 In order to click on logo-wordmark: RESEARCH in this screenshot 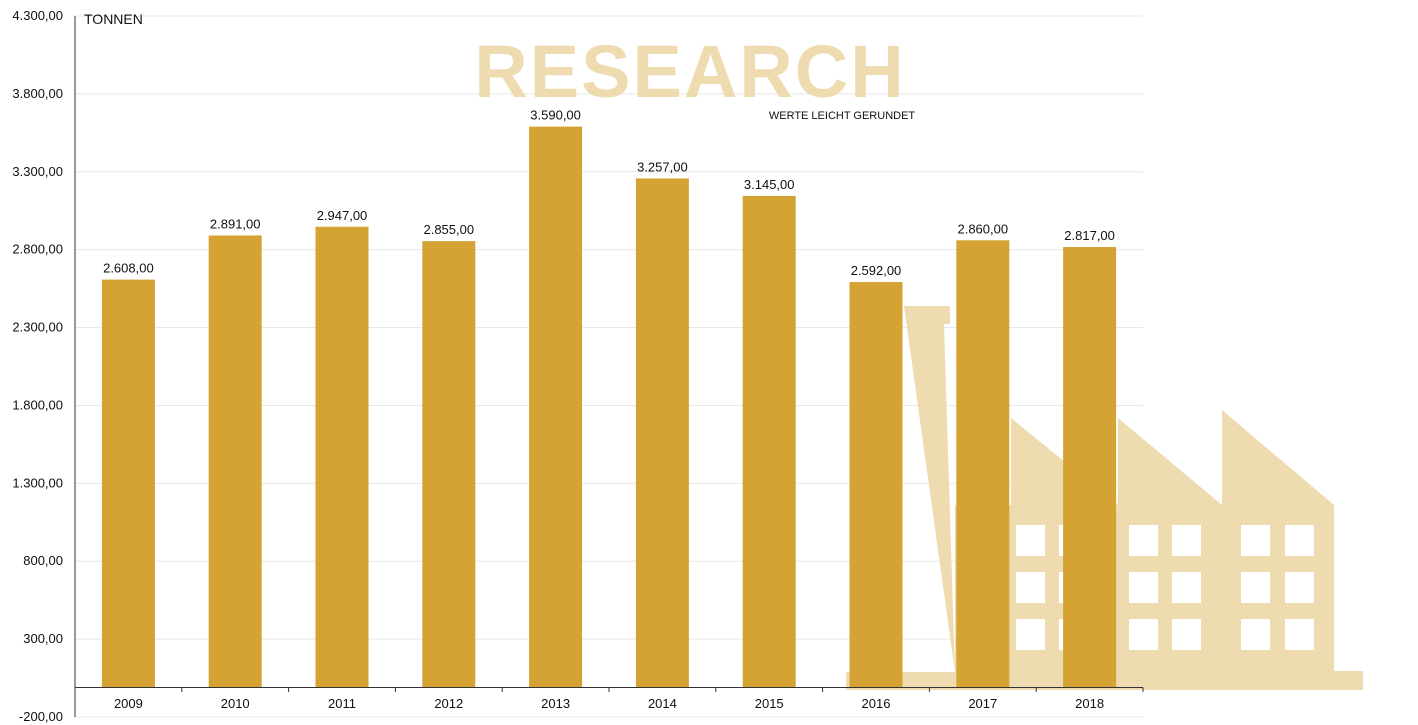, I will do `click(689, 71)`.